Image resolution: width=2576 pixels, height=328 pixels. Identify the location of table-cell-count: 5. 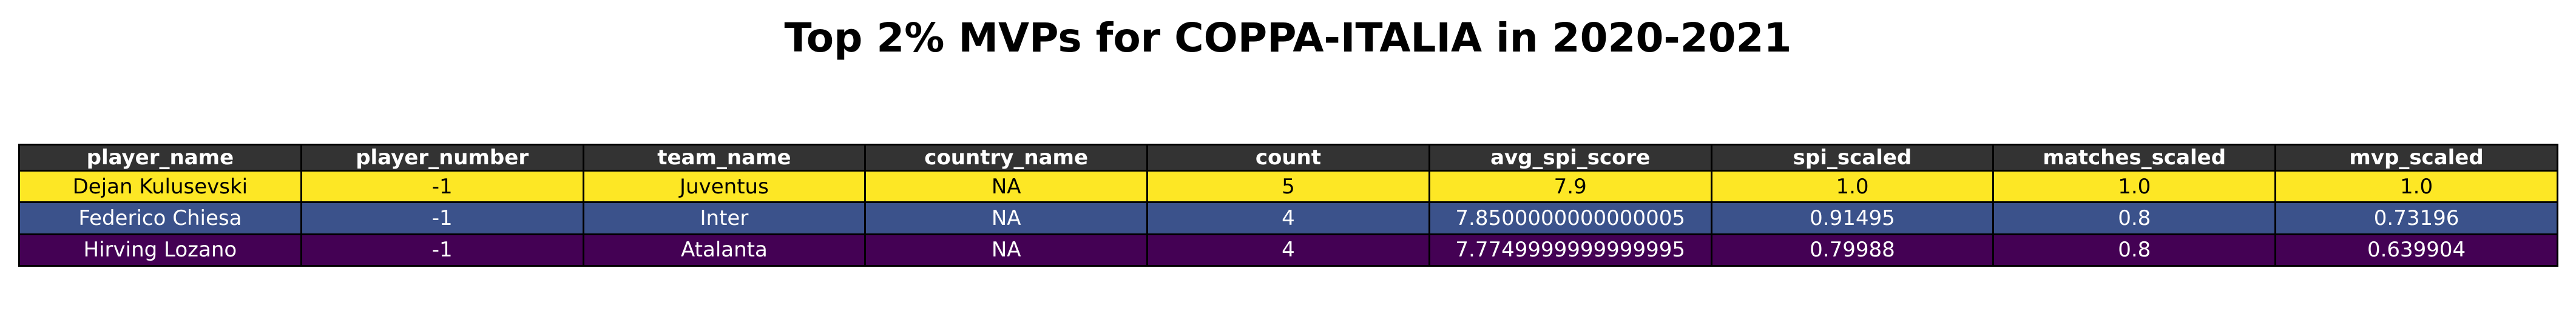
(1288, 186).